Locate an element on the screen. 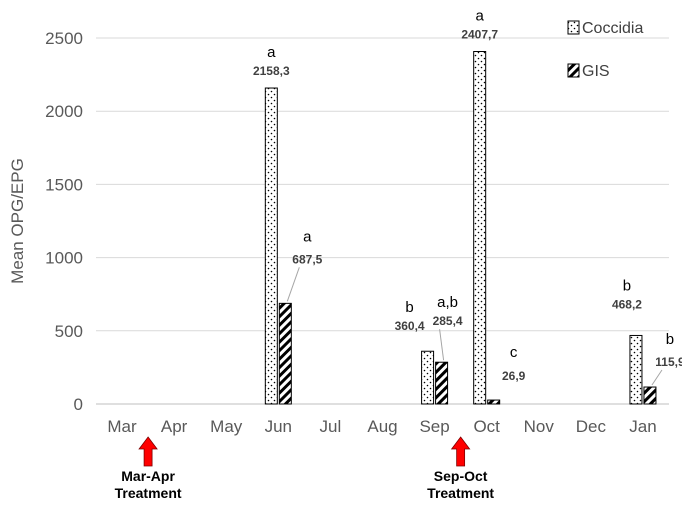 The height and width of the screenshot is (505, 682). x-tick-label-may: May is located at coordinates (226, 426).